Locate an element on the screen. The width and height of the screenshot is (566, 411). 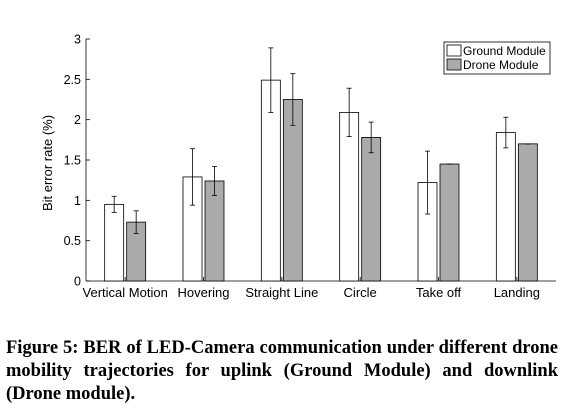
y-tick-label: 0.5 is located at coordinates (72, 241).